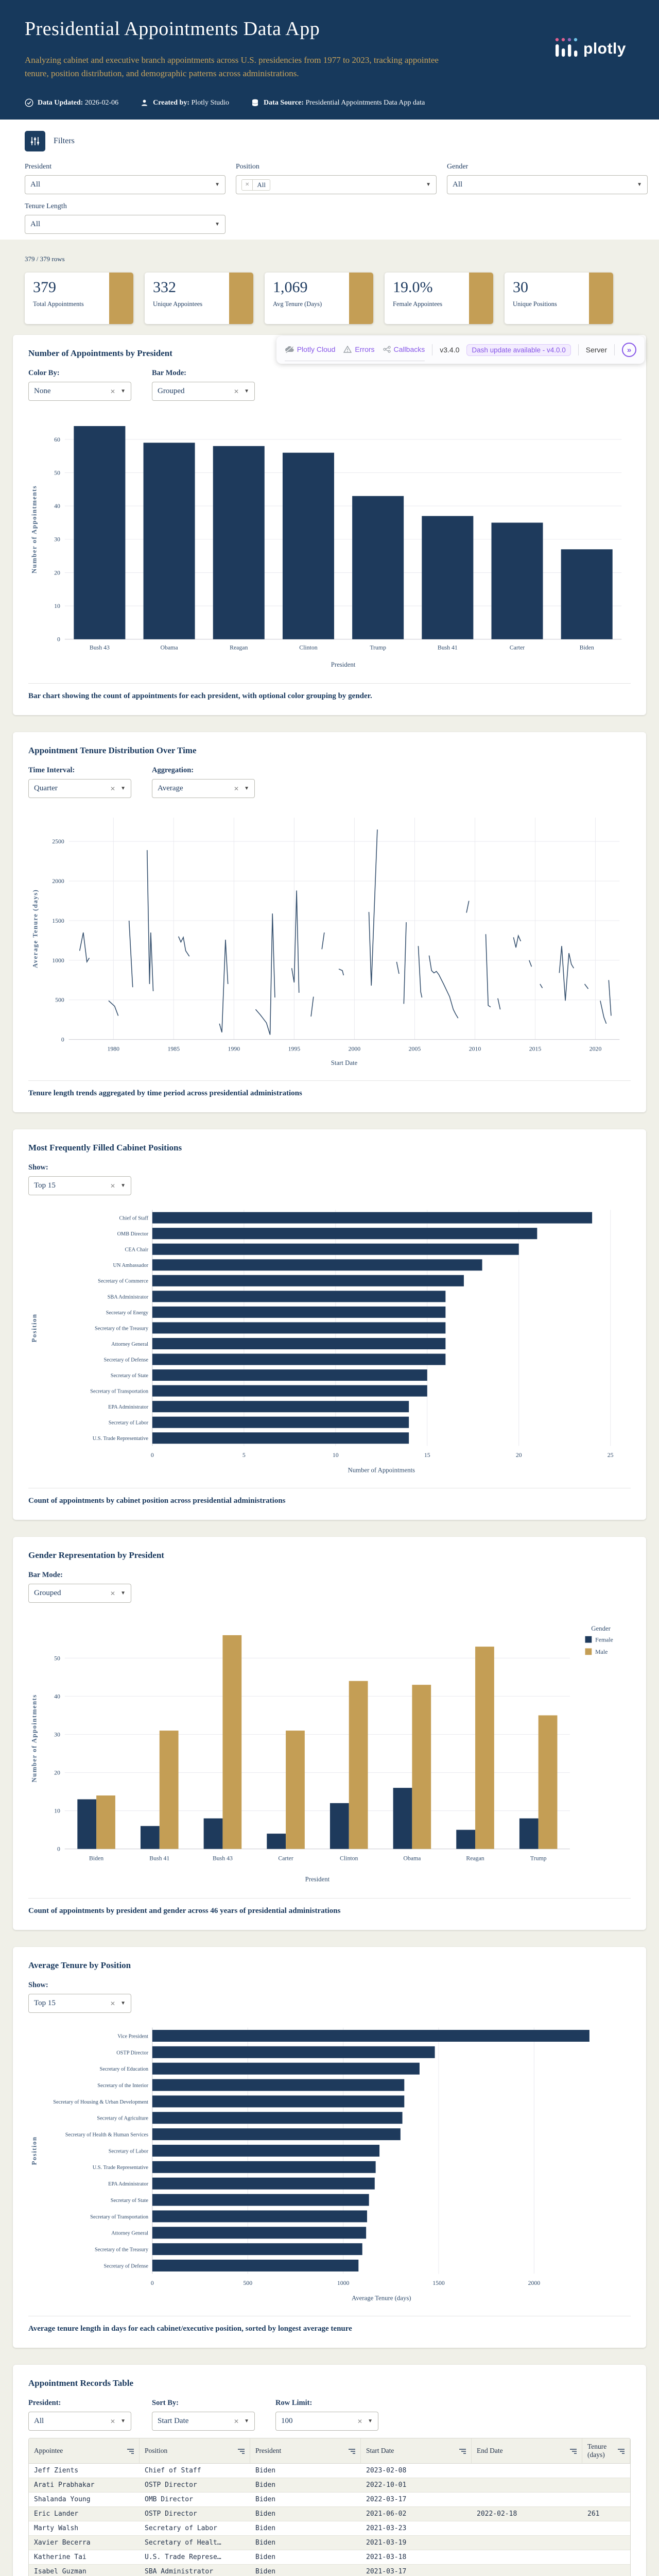  Describe the element at coordinates (264, 2183) in the screenshot. I see `bar-EPA Administrator` at that location.